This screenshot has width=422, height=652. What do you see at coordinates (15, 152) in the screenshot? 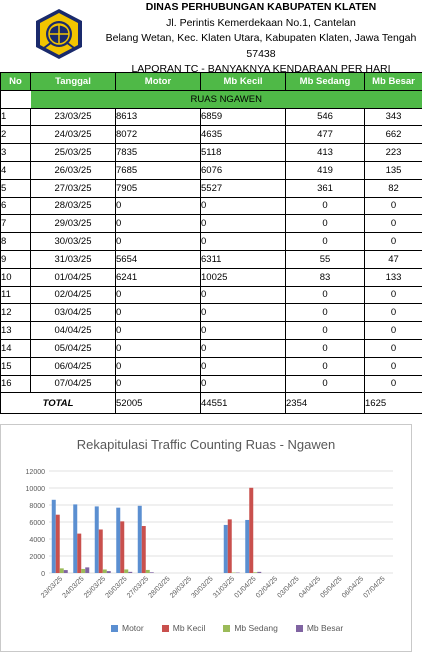
I see `row-no: 3` at bounding box center [15, 152].